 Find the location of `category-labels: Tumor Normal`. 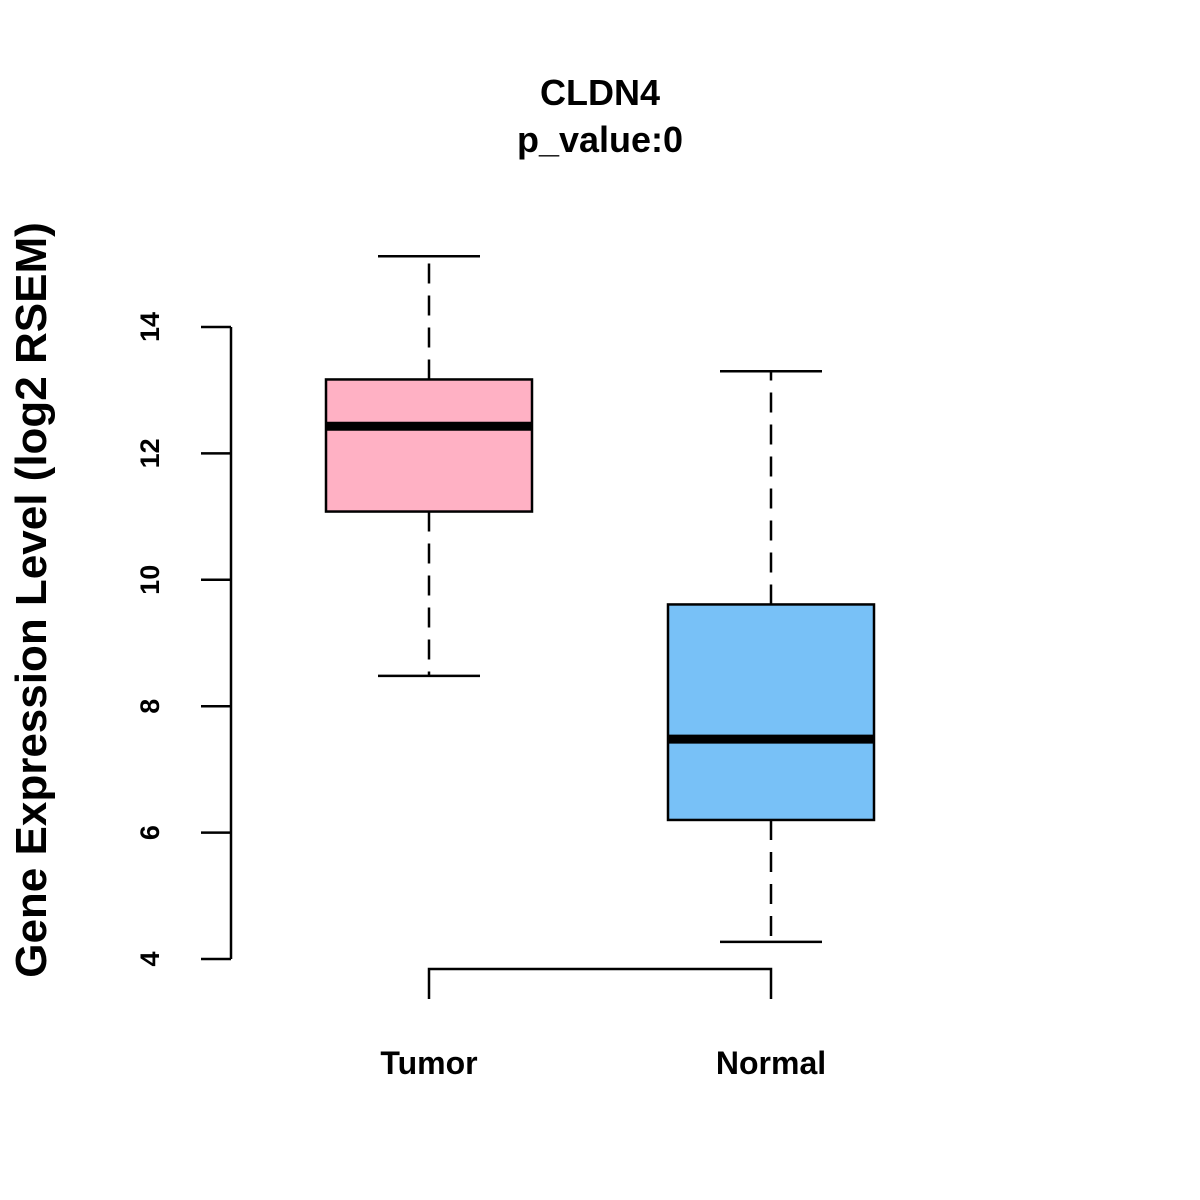

category-labels: Tumor Normal is located at coordinates (603, 1063).